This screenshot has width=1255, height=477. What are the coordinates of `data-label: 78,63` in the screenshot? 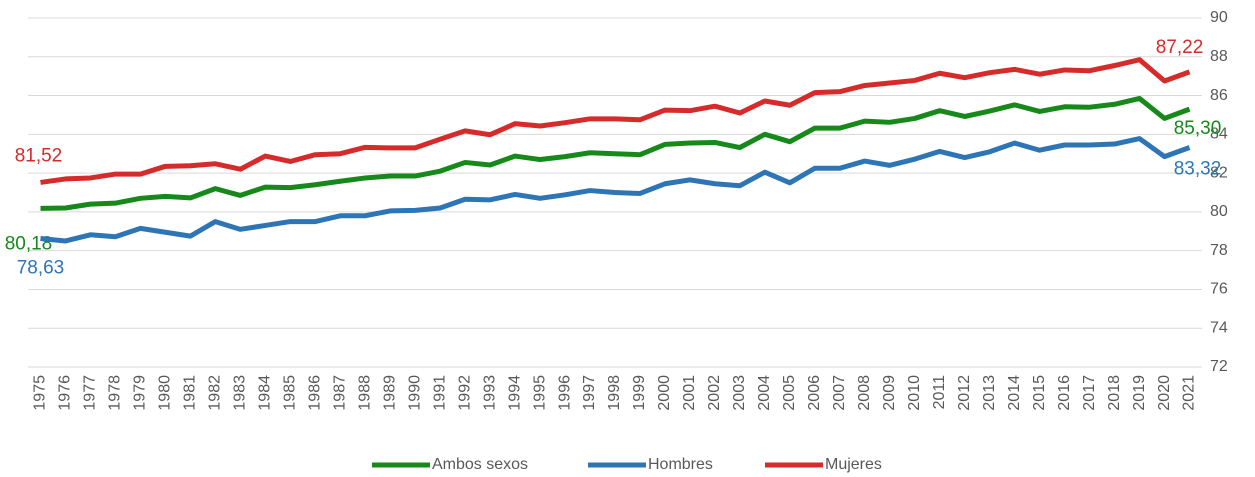 It's located at (41, 267).